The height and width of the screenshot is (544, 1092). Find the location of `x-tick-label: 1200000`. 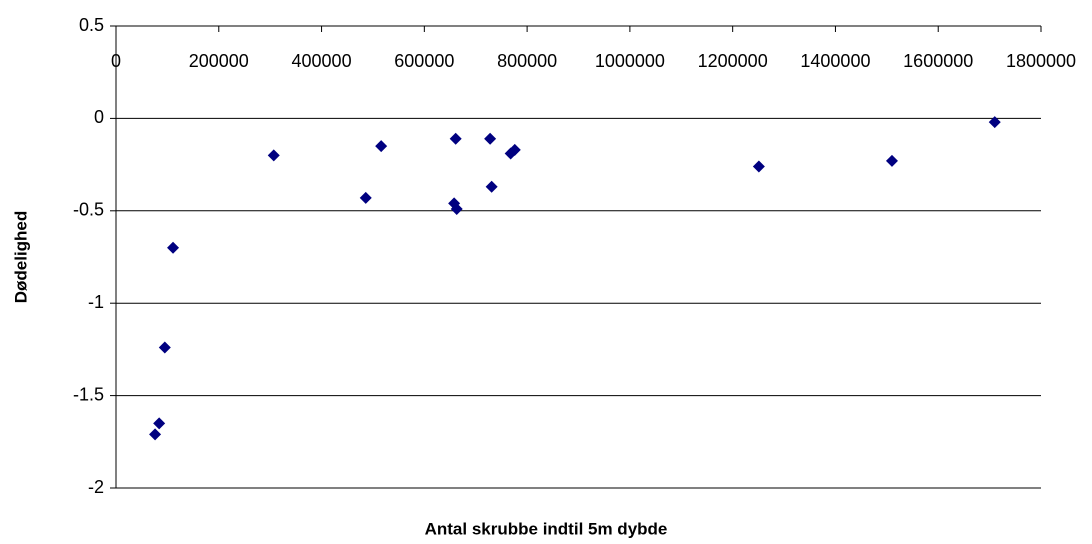

x-tick-label: 1200000 is located at coordinates (733, 61).